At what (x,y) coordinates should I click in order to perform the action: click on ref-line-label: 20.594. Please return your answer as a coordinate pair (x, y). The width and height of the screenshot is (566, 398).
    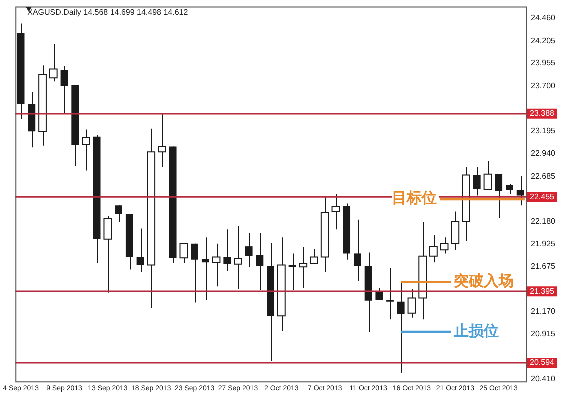
    Looking at the image, I should click on (543, 363).